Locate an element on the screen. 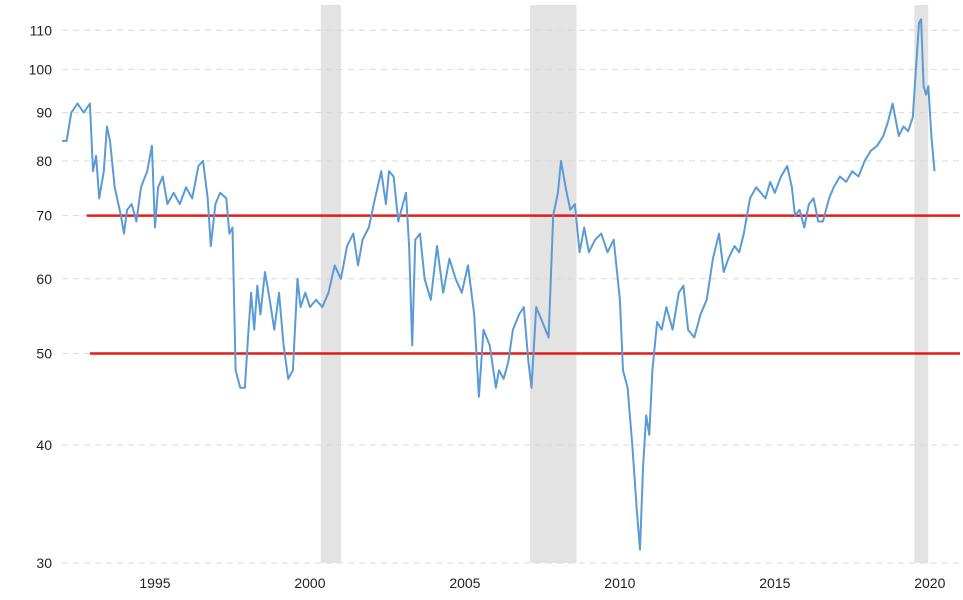 The image size is (963, 600). x-tick-label: 2015 is located at coordinates (774, 583).